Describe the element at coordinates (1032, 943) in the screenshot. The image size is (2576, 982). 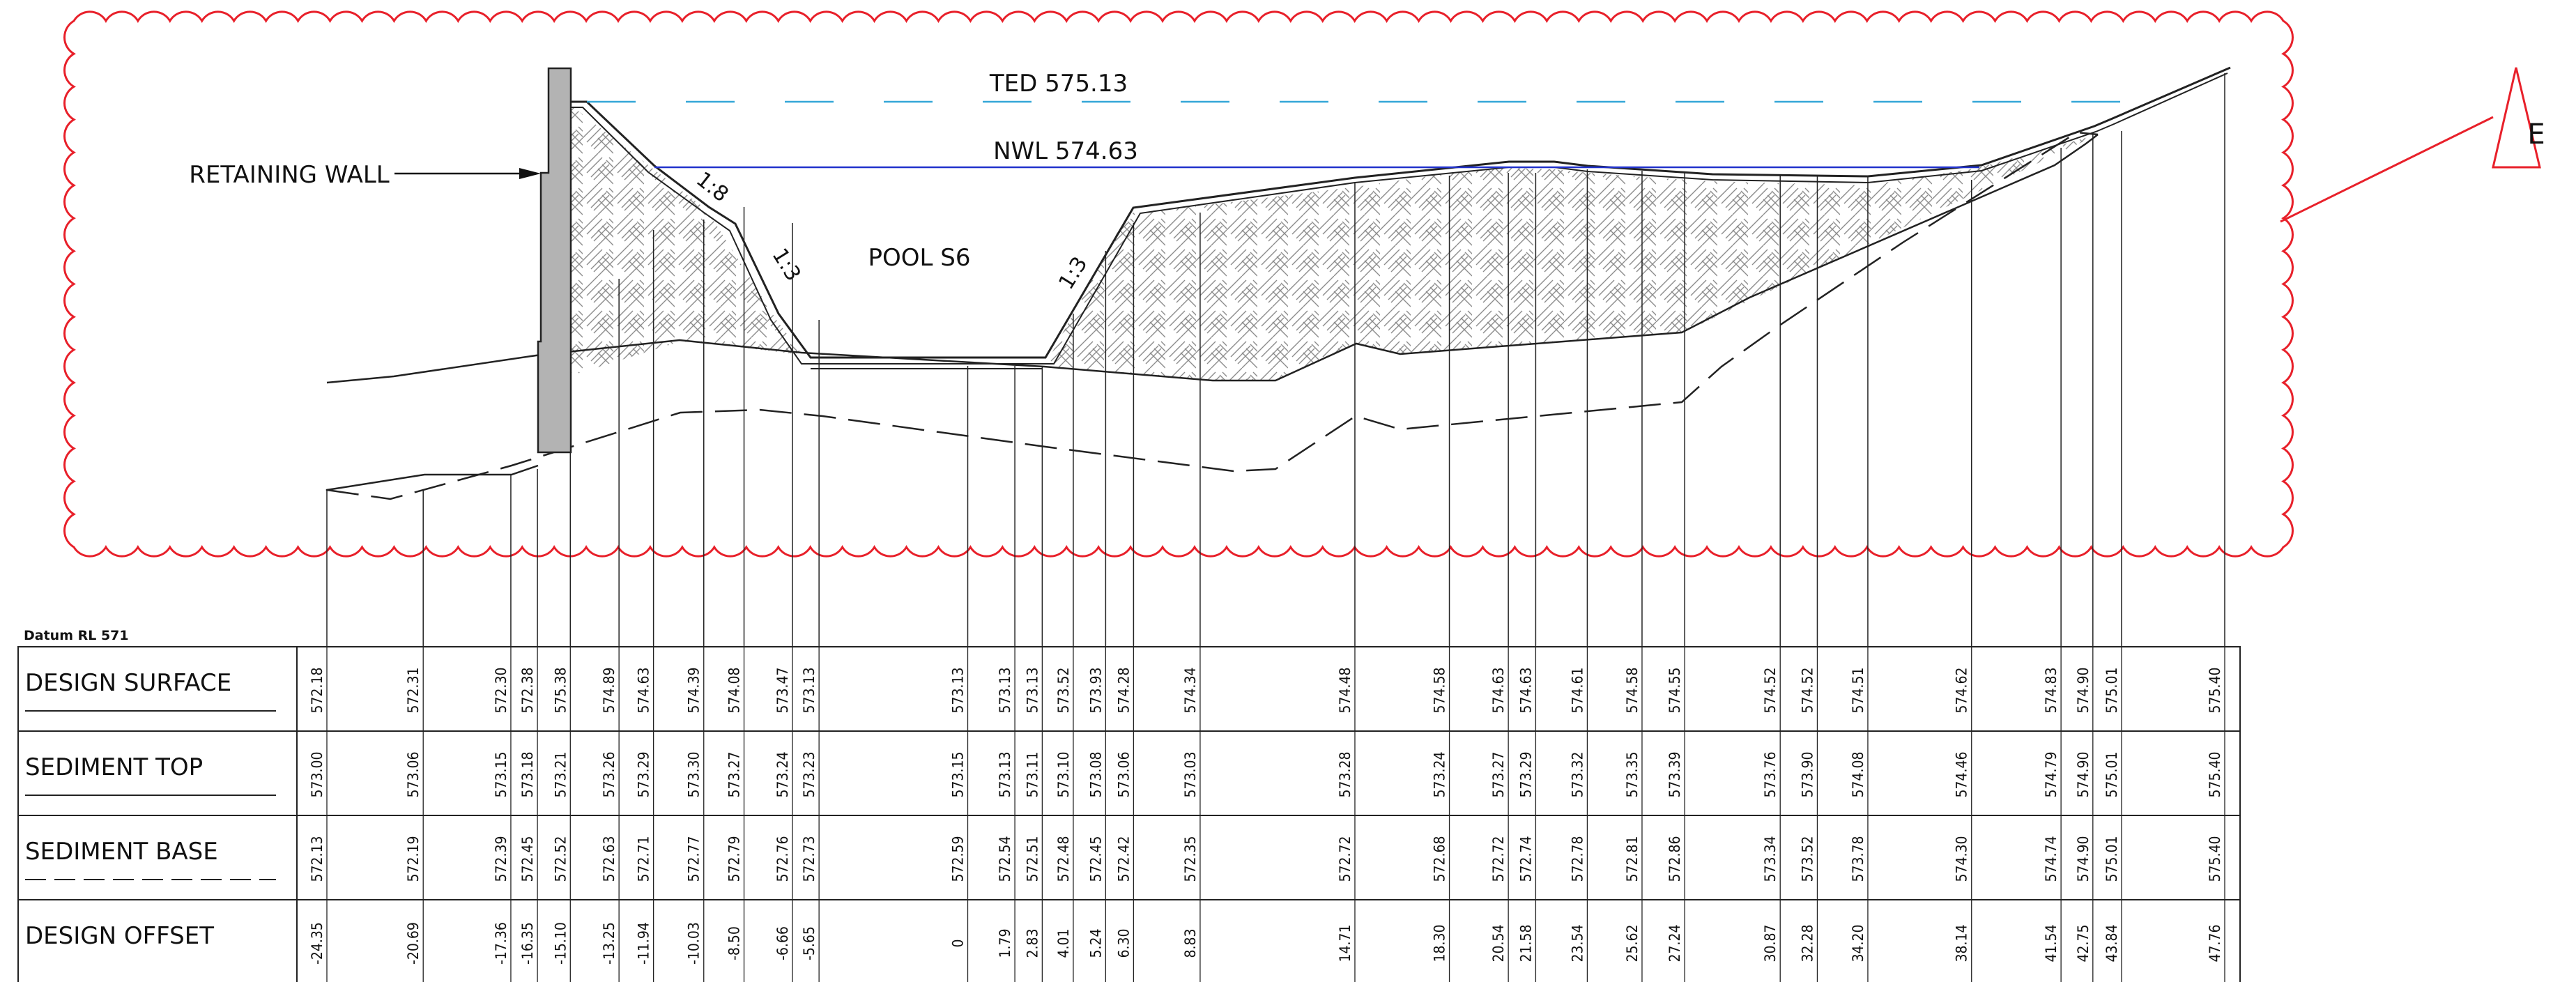
I see `table-cell-design_offset: 2.83` at that location.